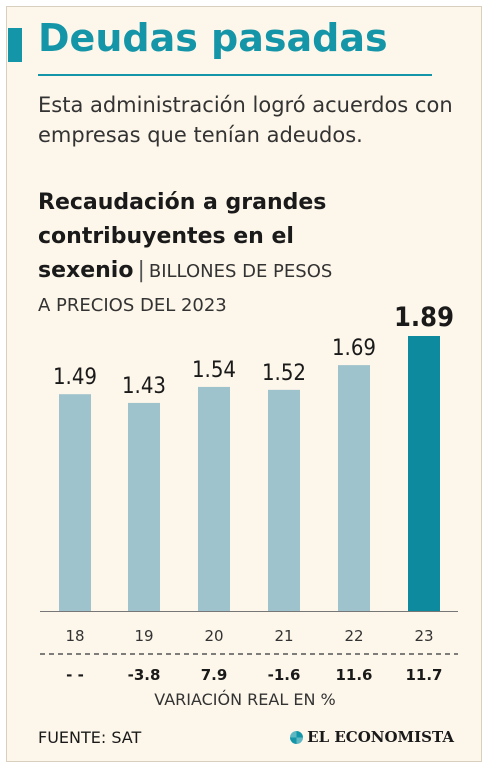 Image resolution: width=490 pixels, height=768 pixels. What do you see at coordinates (144, 386) in the screenshot?
I see `value-label-19: 1.43` at bounding box center [144, 386].